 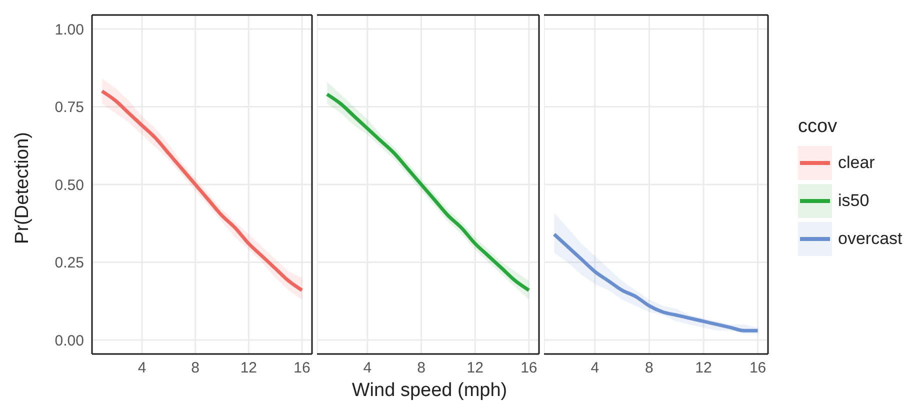 I want to click on legend-title: ccov, so click(x=818, y=127).